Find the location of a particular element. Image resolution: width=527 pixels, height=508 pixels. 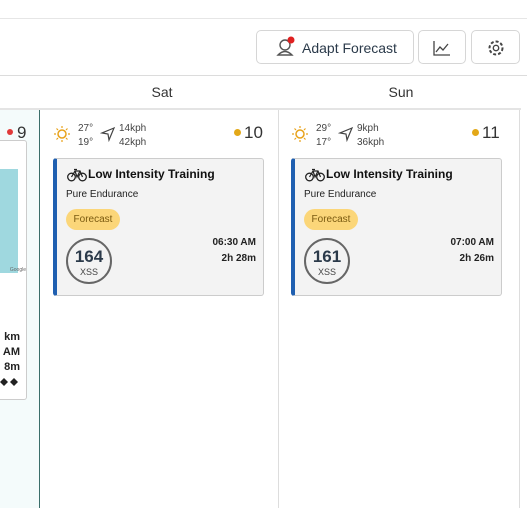

day-number: 9 is located at coordinates (22, 132).